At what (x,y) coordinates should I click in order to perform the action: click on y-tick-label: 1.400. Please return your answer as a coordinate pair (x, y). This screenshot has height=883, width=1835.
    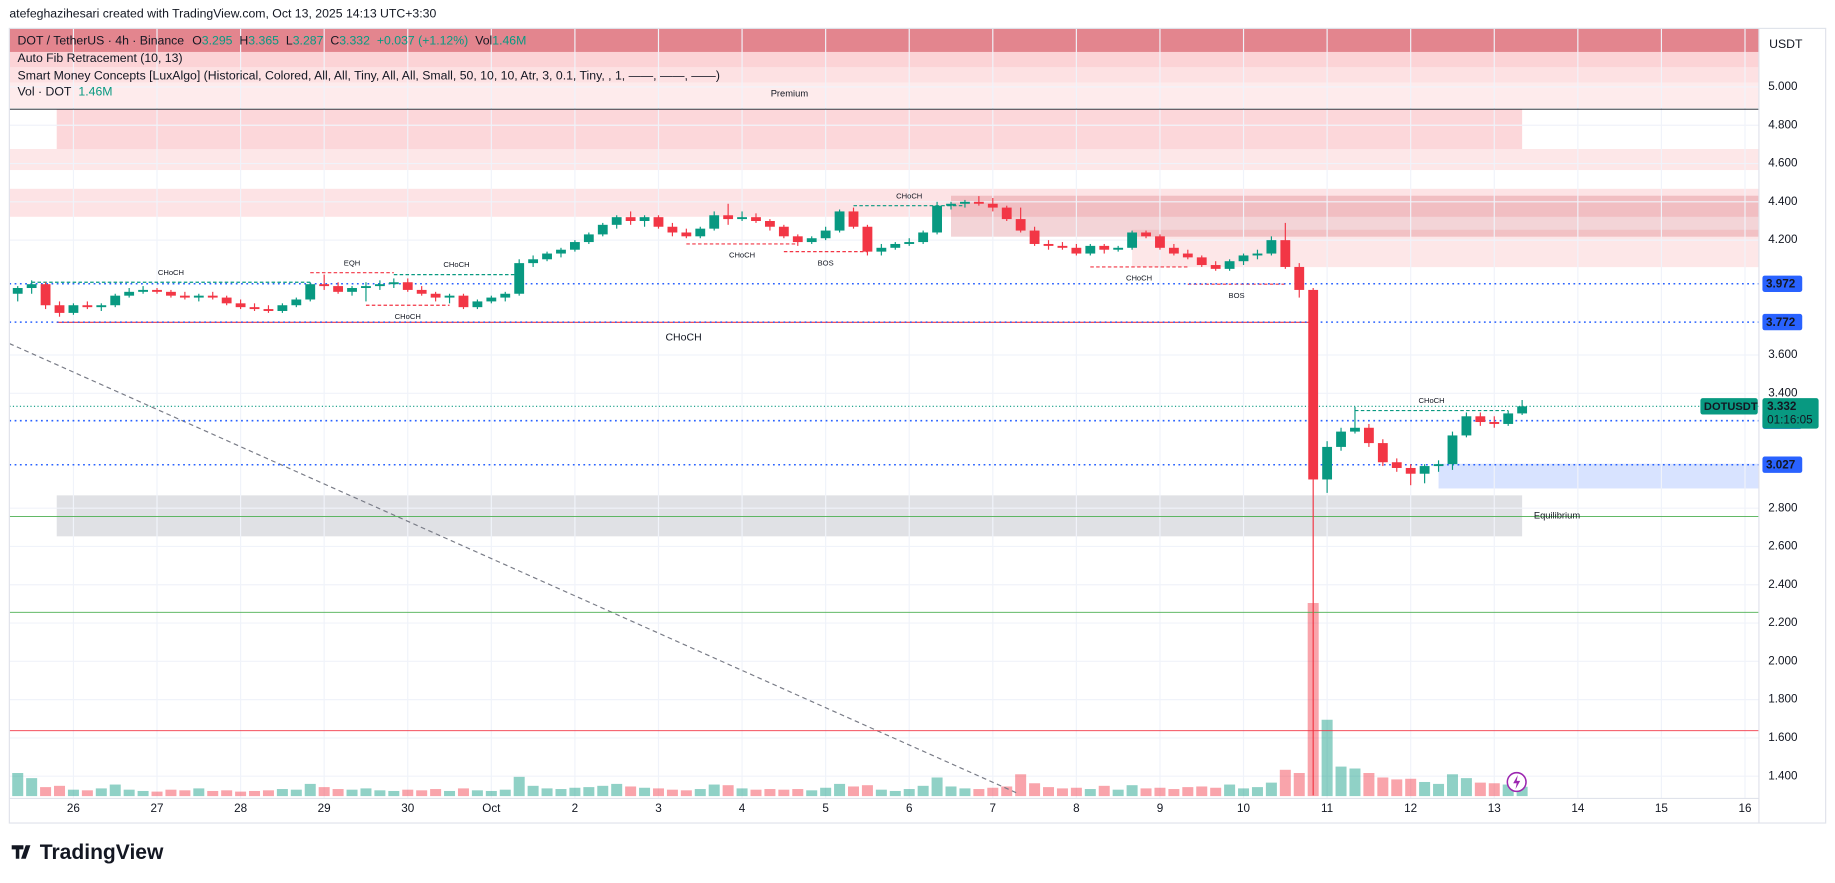
    Looking at the image, I should click on (1783, 775).